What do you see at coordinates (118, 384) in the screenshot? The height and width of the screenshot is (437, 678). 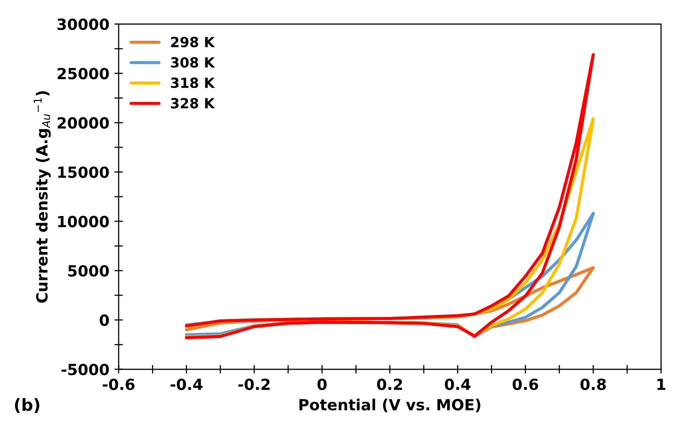 I see `x-tick-label: -0.6` at bounding box center [118, 384].